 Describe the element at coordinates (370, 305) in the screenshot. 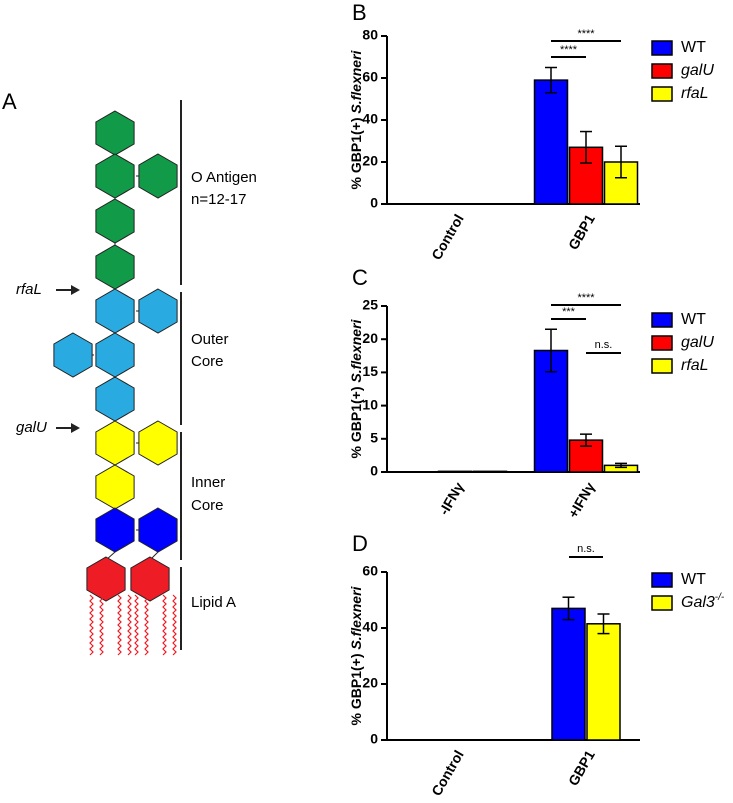

I see `y-tick-label: 25` at that location.